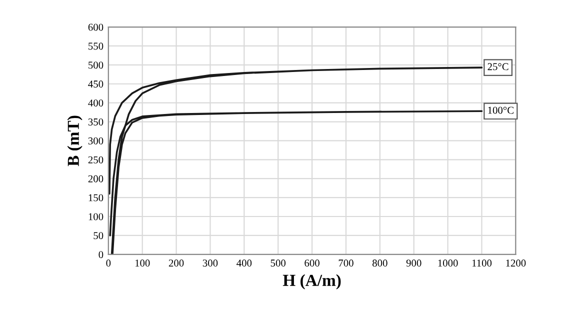 This screenshot has height=318, width=586. I want to click on y-tick-label: 300, so click(96, 140).